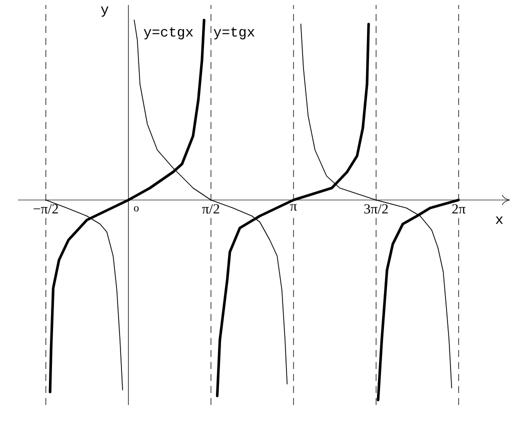 The width and height of the screenshot is (517, 424). What do you see at coordinates (234, 33) in the screenshot?
I see `series-label: y=tgx` at bounding box center [234, 33].